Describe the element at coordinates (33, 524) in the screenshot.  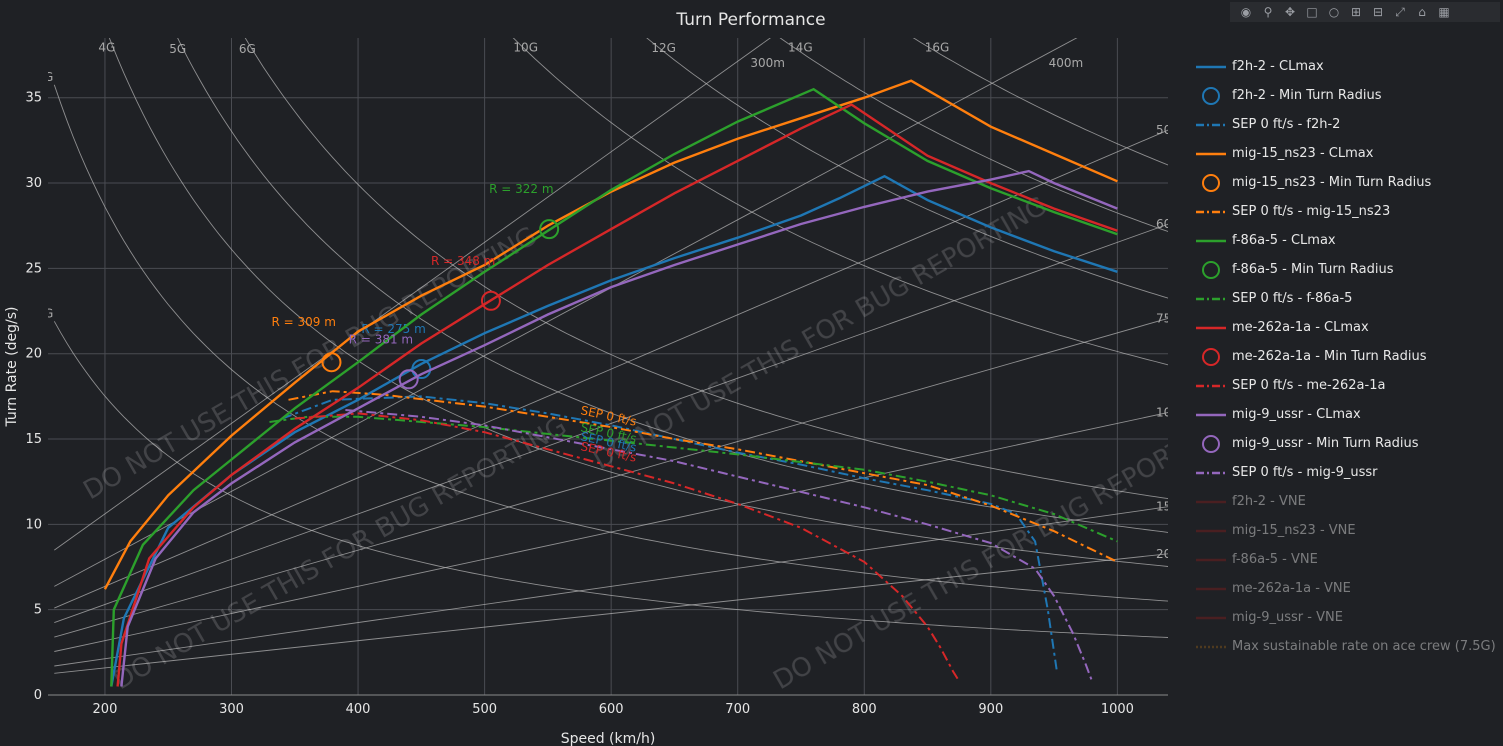
I see `y-tick-label: 10` at that location.